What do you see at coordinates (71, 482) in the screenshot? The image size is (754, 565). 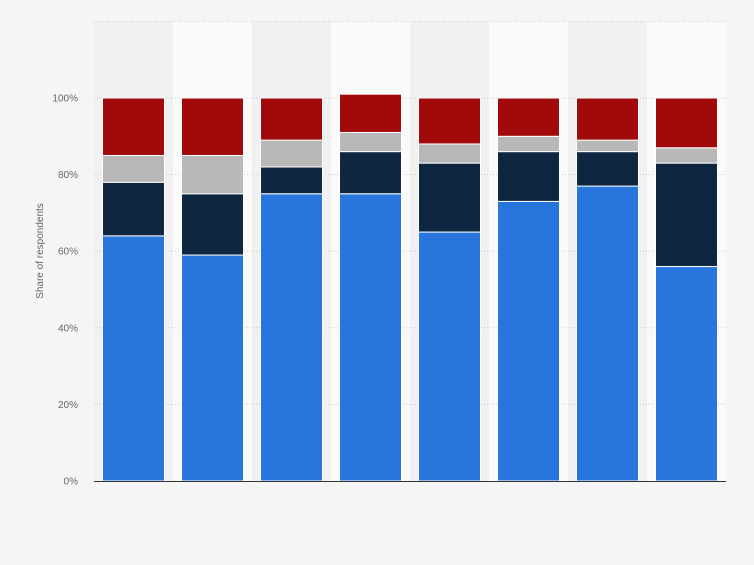 I see `y-tick-label: 0%` at bounding box center [71, 482].